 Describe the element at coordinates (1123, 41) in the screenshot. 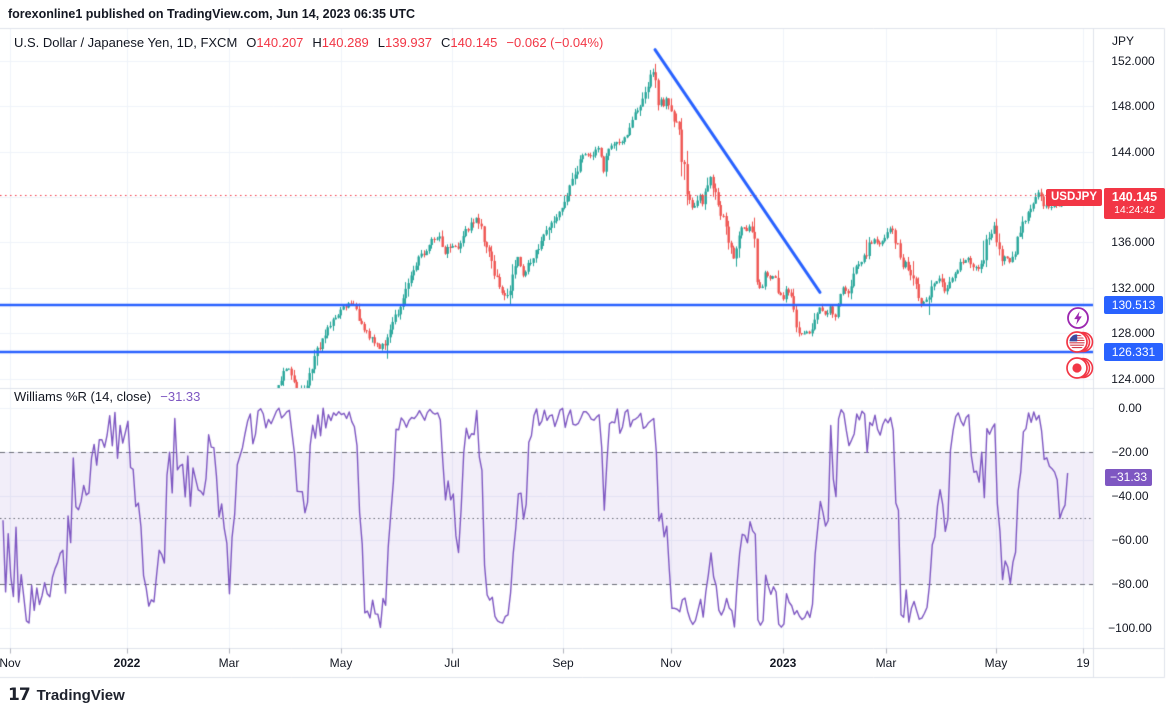

I see `price-axis-currency: JPY` at that location.